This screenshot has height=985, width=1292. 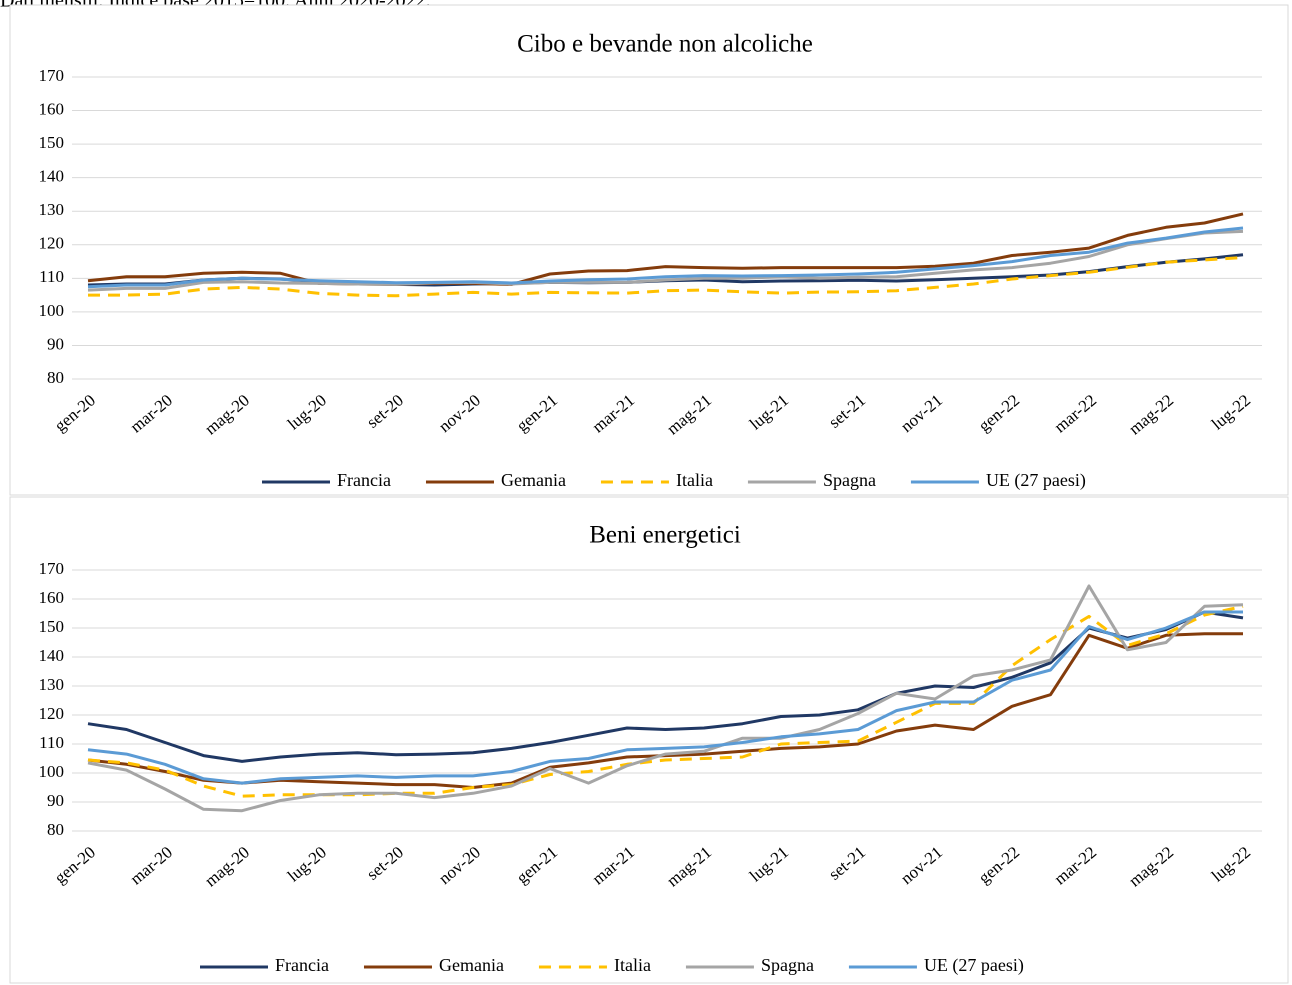 What do you see at coordinates (665, 535) in the screenshot?
I see `chart-title: Beni energetici` at bounding box center [665, 535].